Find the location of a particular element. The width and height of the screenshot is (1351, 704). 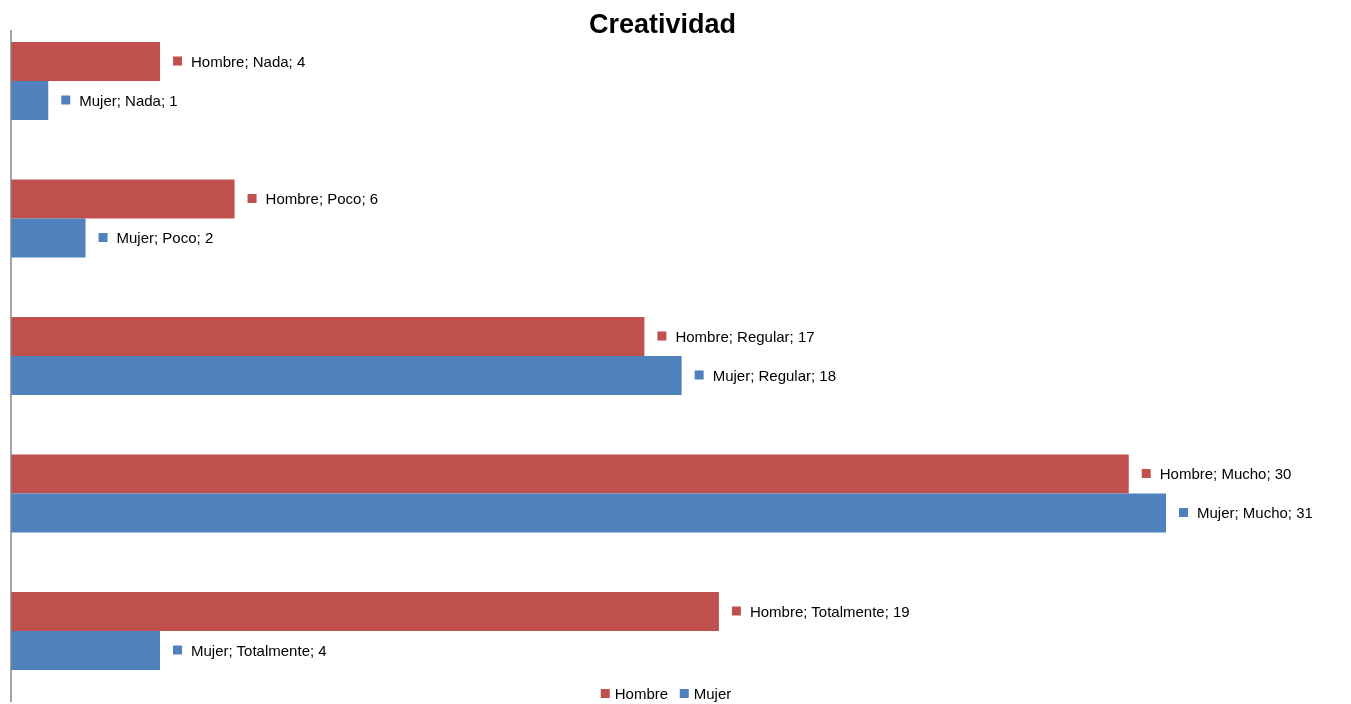

data-label: Hombre; Nada; 4 is located at coordinates (248, 61).